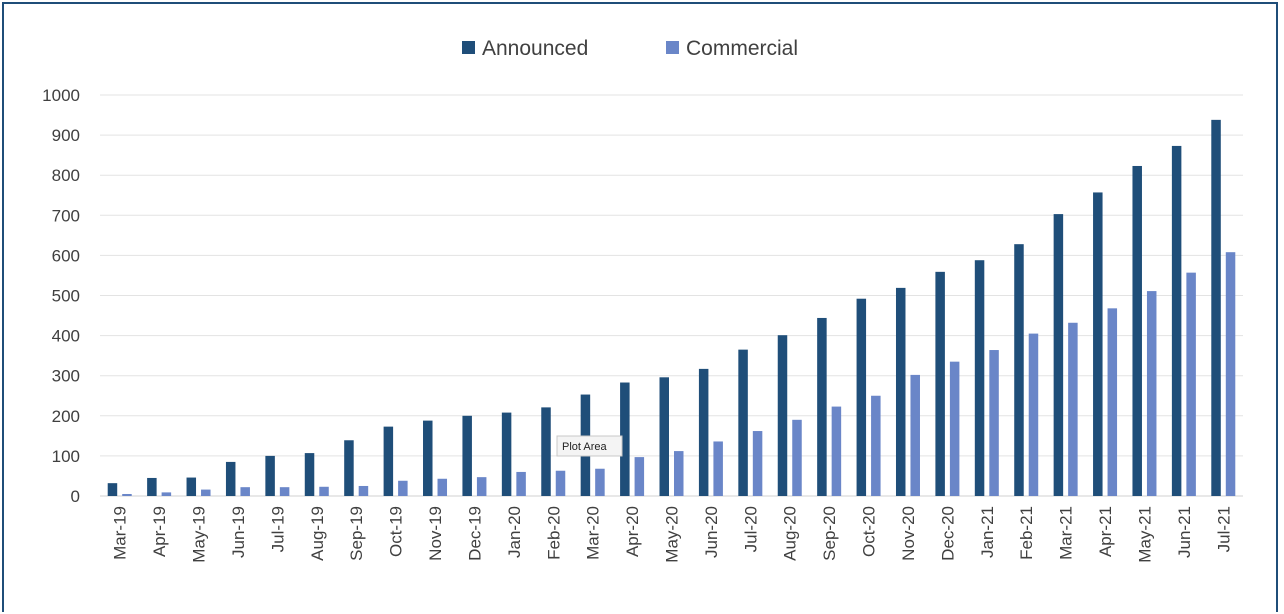  I want to click on x-tick-label: Mar-21, so click(1066, 533).